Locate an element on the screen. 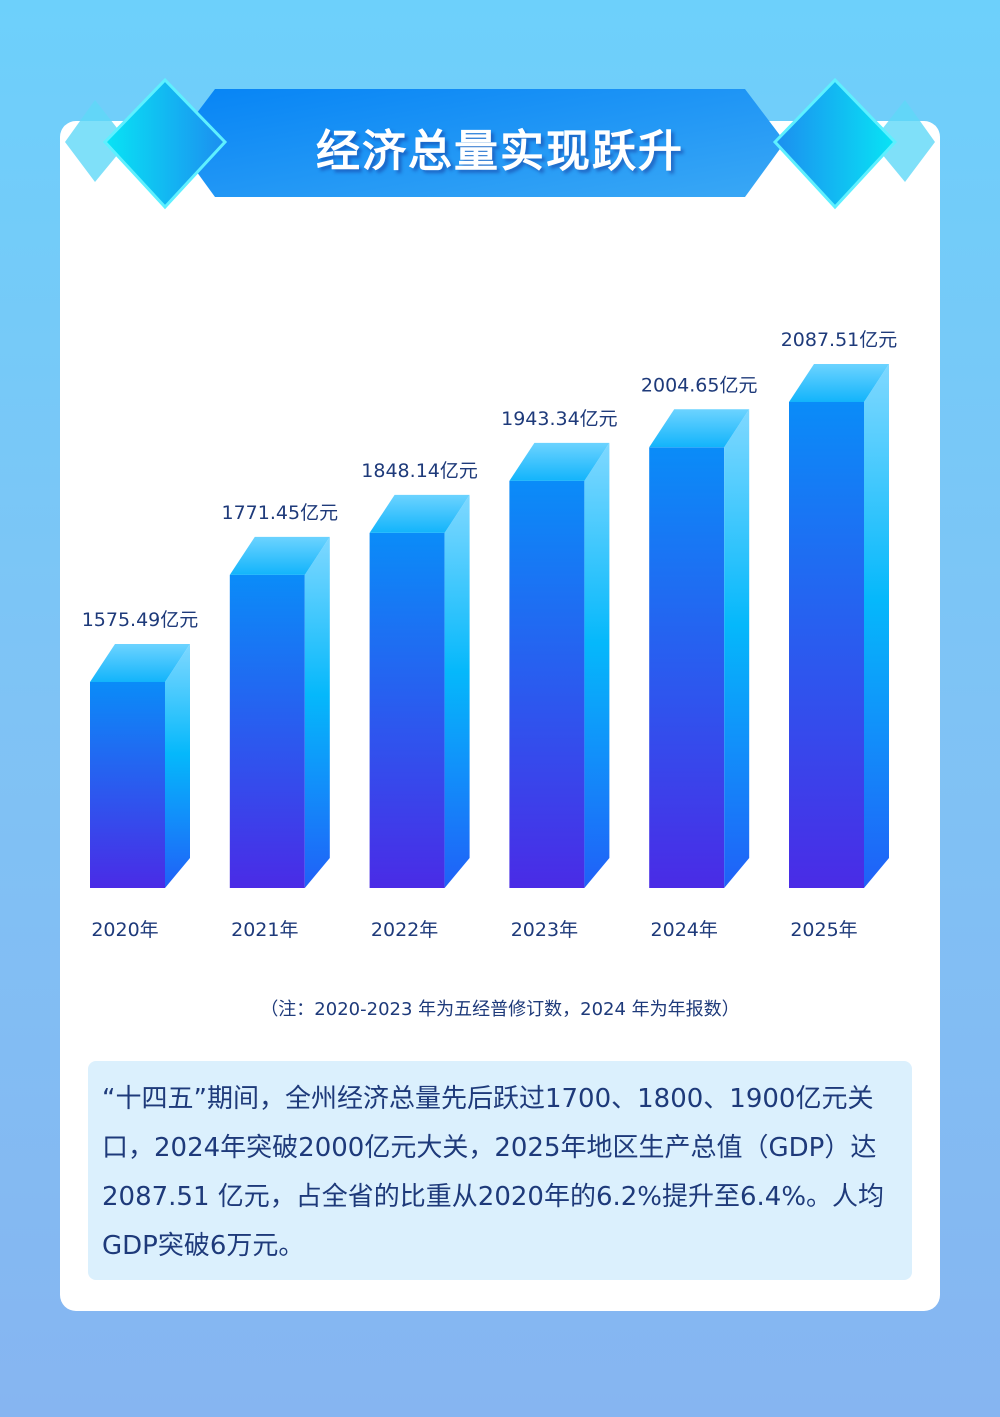 The height and width of the screenshot is (1417, 1000). data-label: 1575.49亿元 is located at coordinates (140, 620).